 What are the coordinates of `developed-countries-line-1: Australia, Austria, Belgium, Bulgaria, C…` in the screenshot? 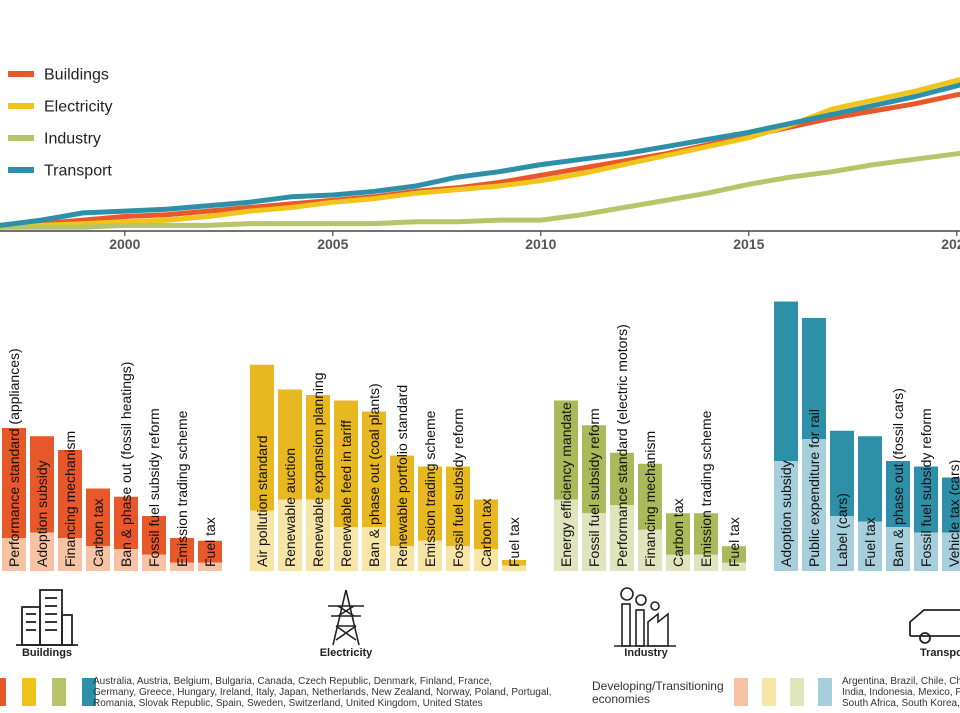 It's located at (292, 681).